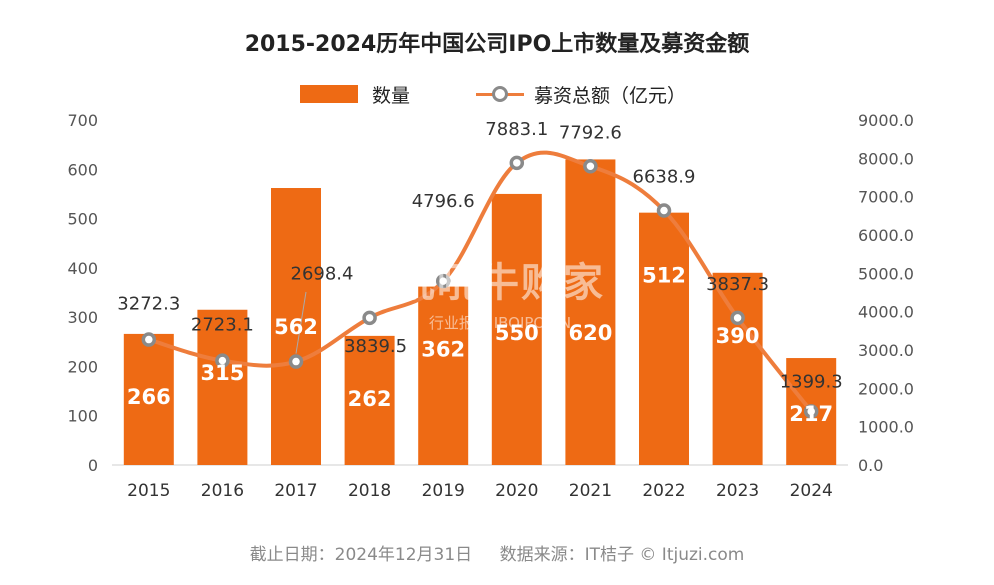 The image size is (994, 585). Describe the element at coordinates (500, 94) in the screenshot. I see `legend-line-swatch` at that location.